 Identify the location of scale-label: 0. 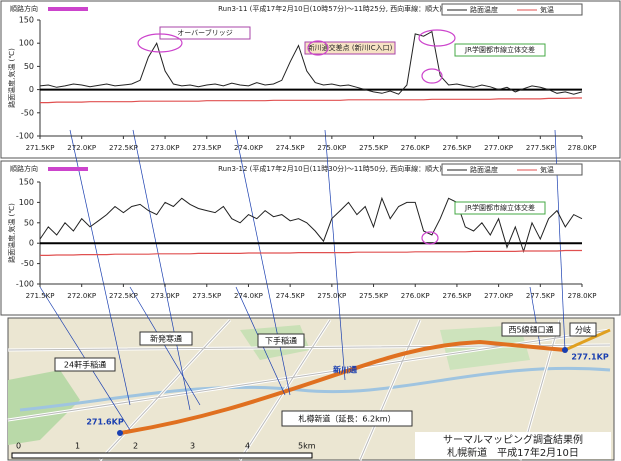
(18, 446).